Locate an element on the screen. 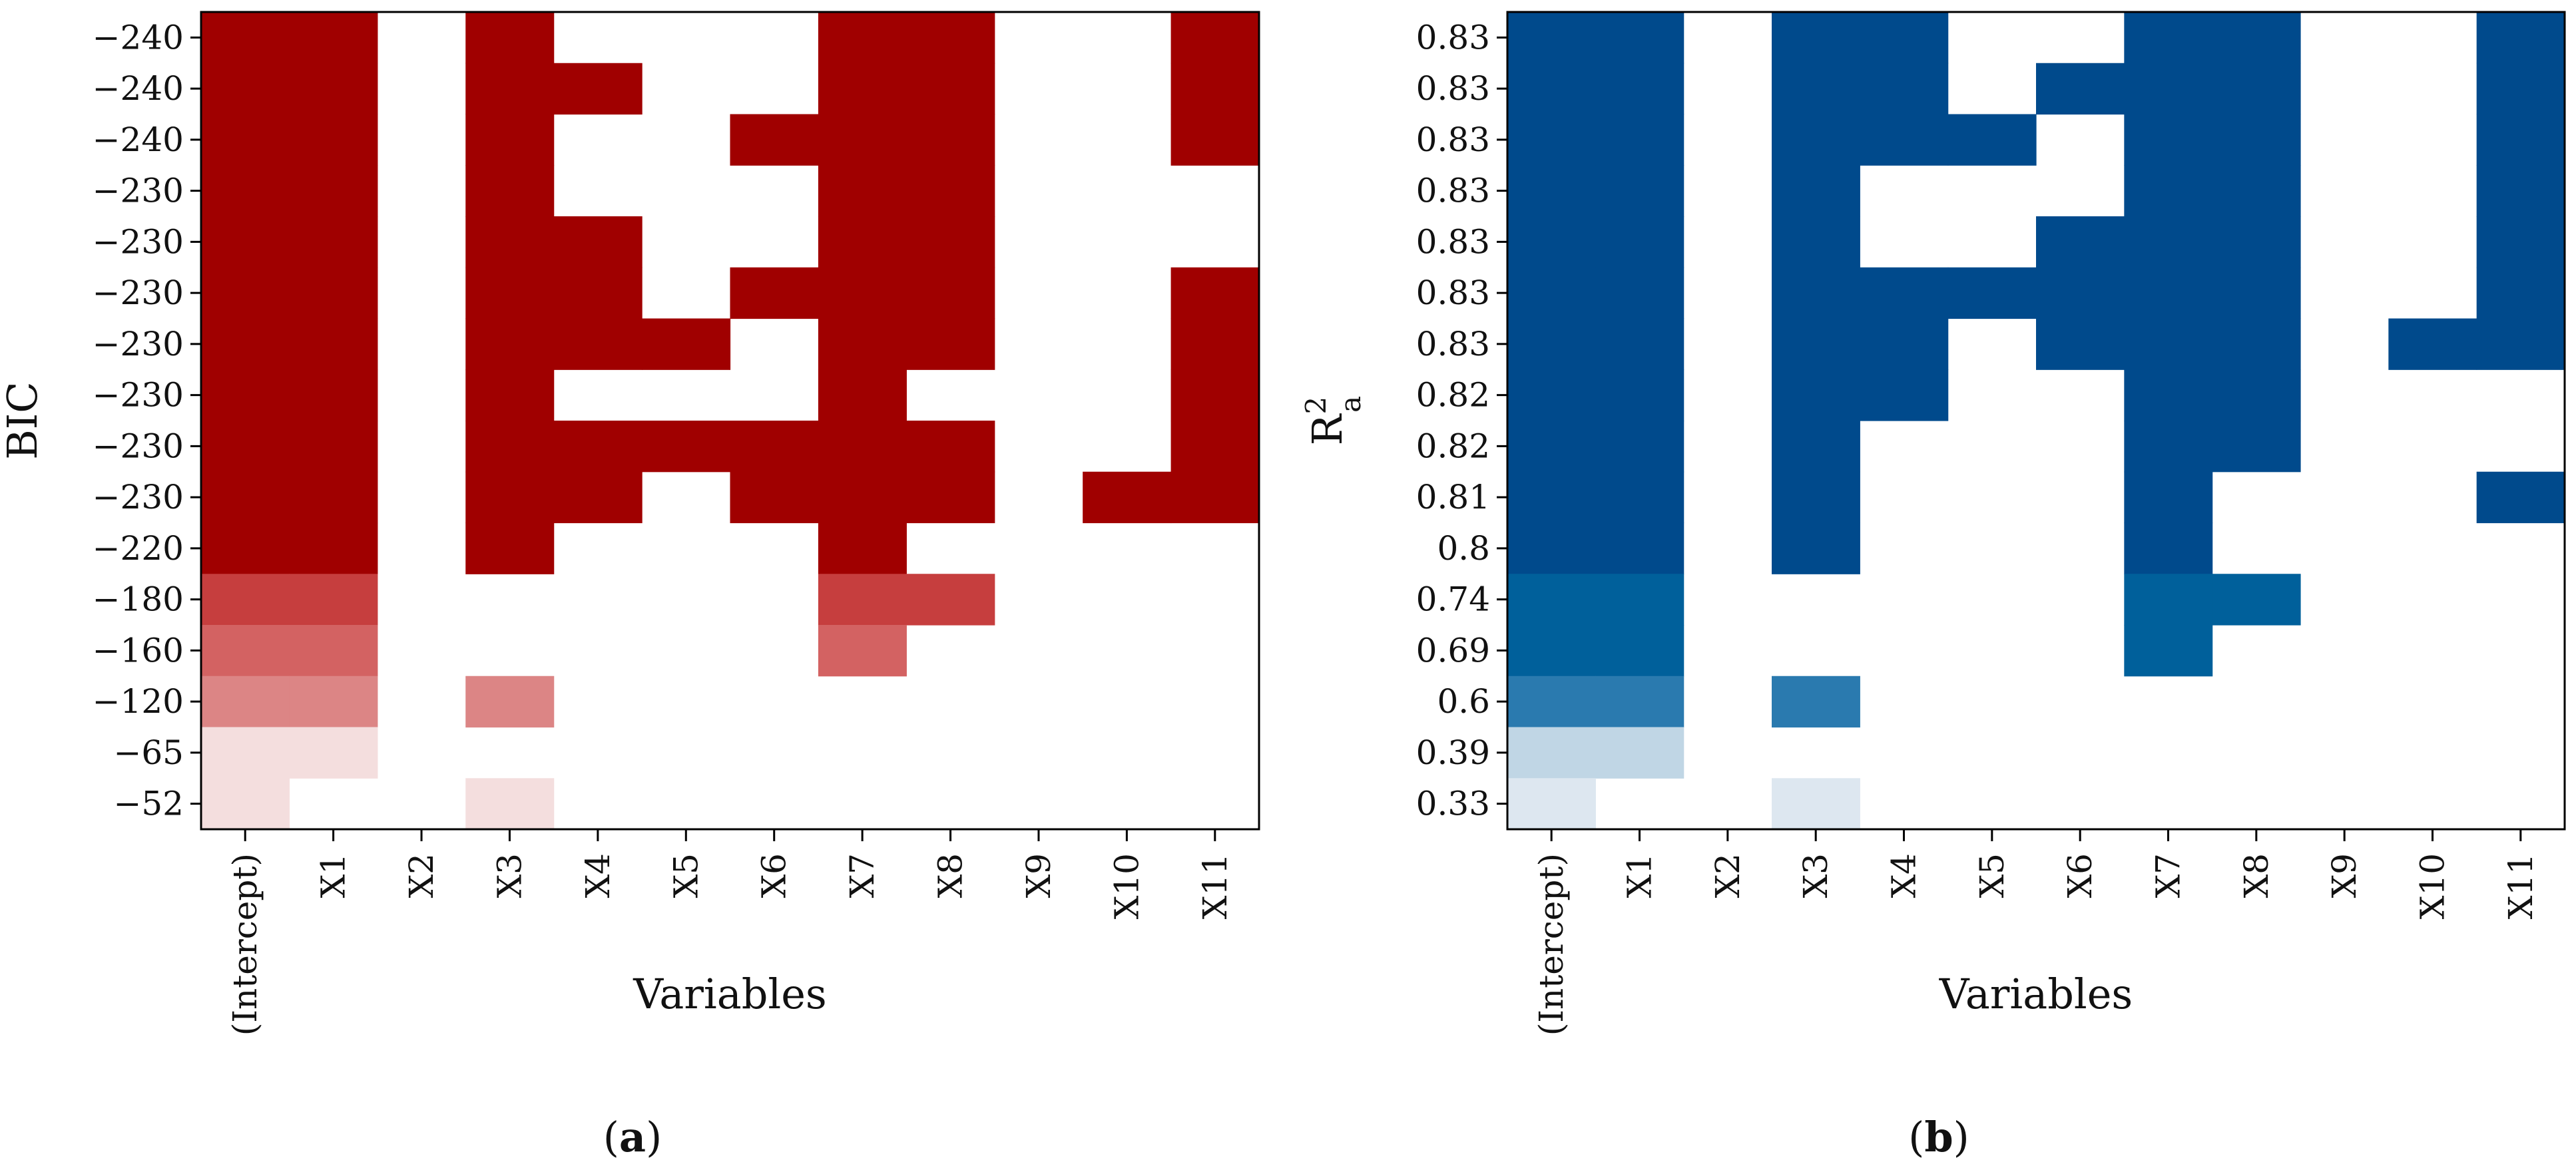 This screenshot has height=1172, width=2576. panel-caption: (b) is located at coordinates (1939, 1137).